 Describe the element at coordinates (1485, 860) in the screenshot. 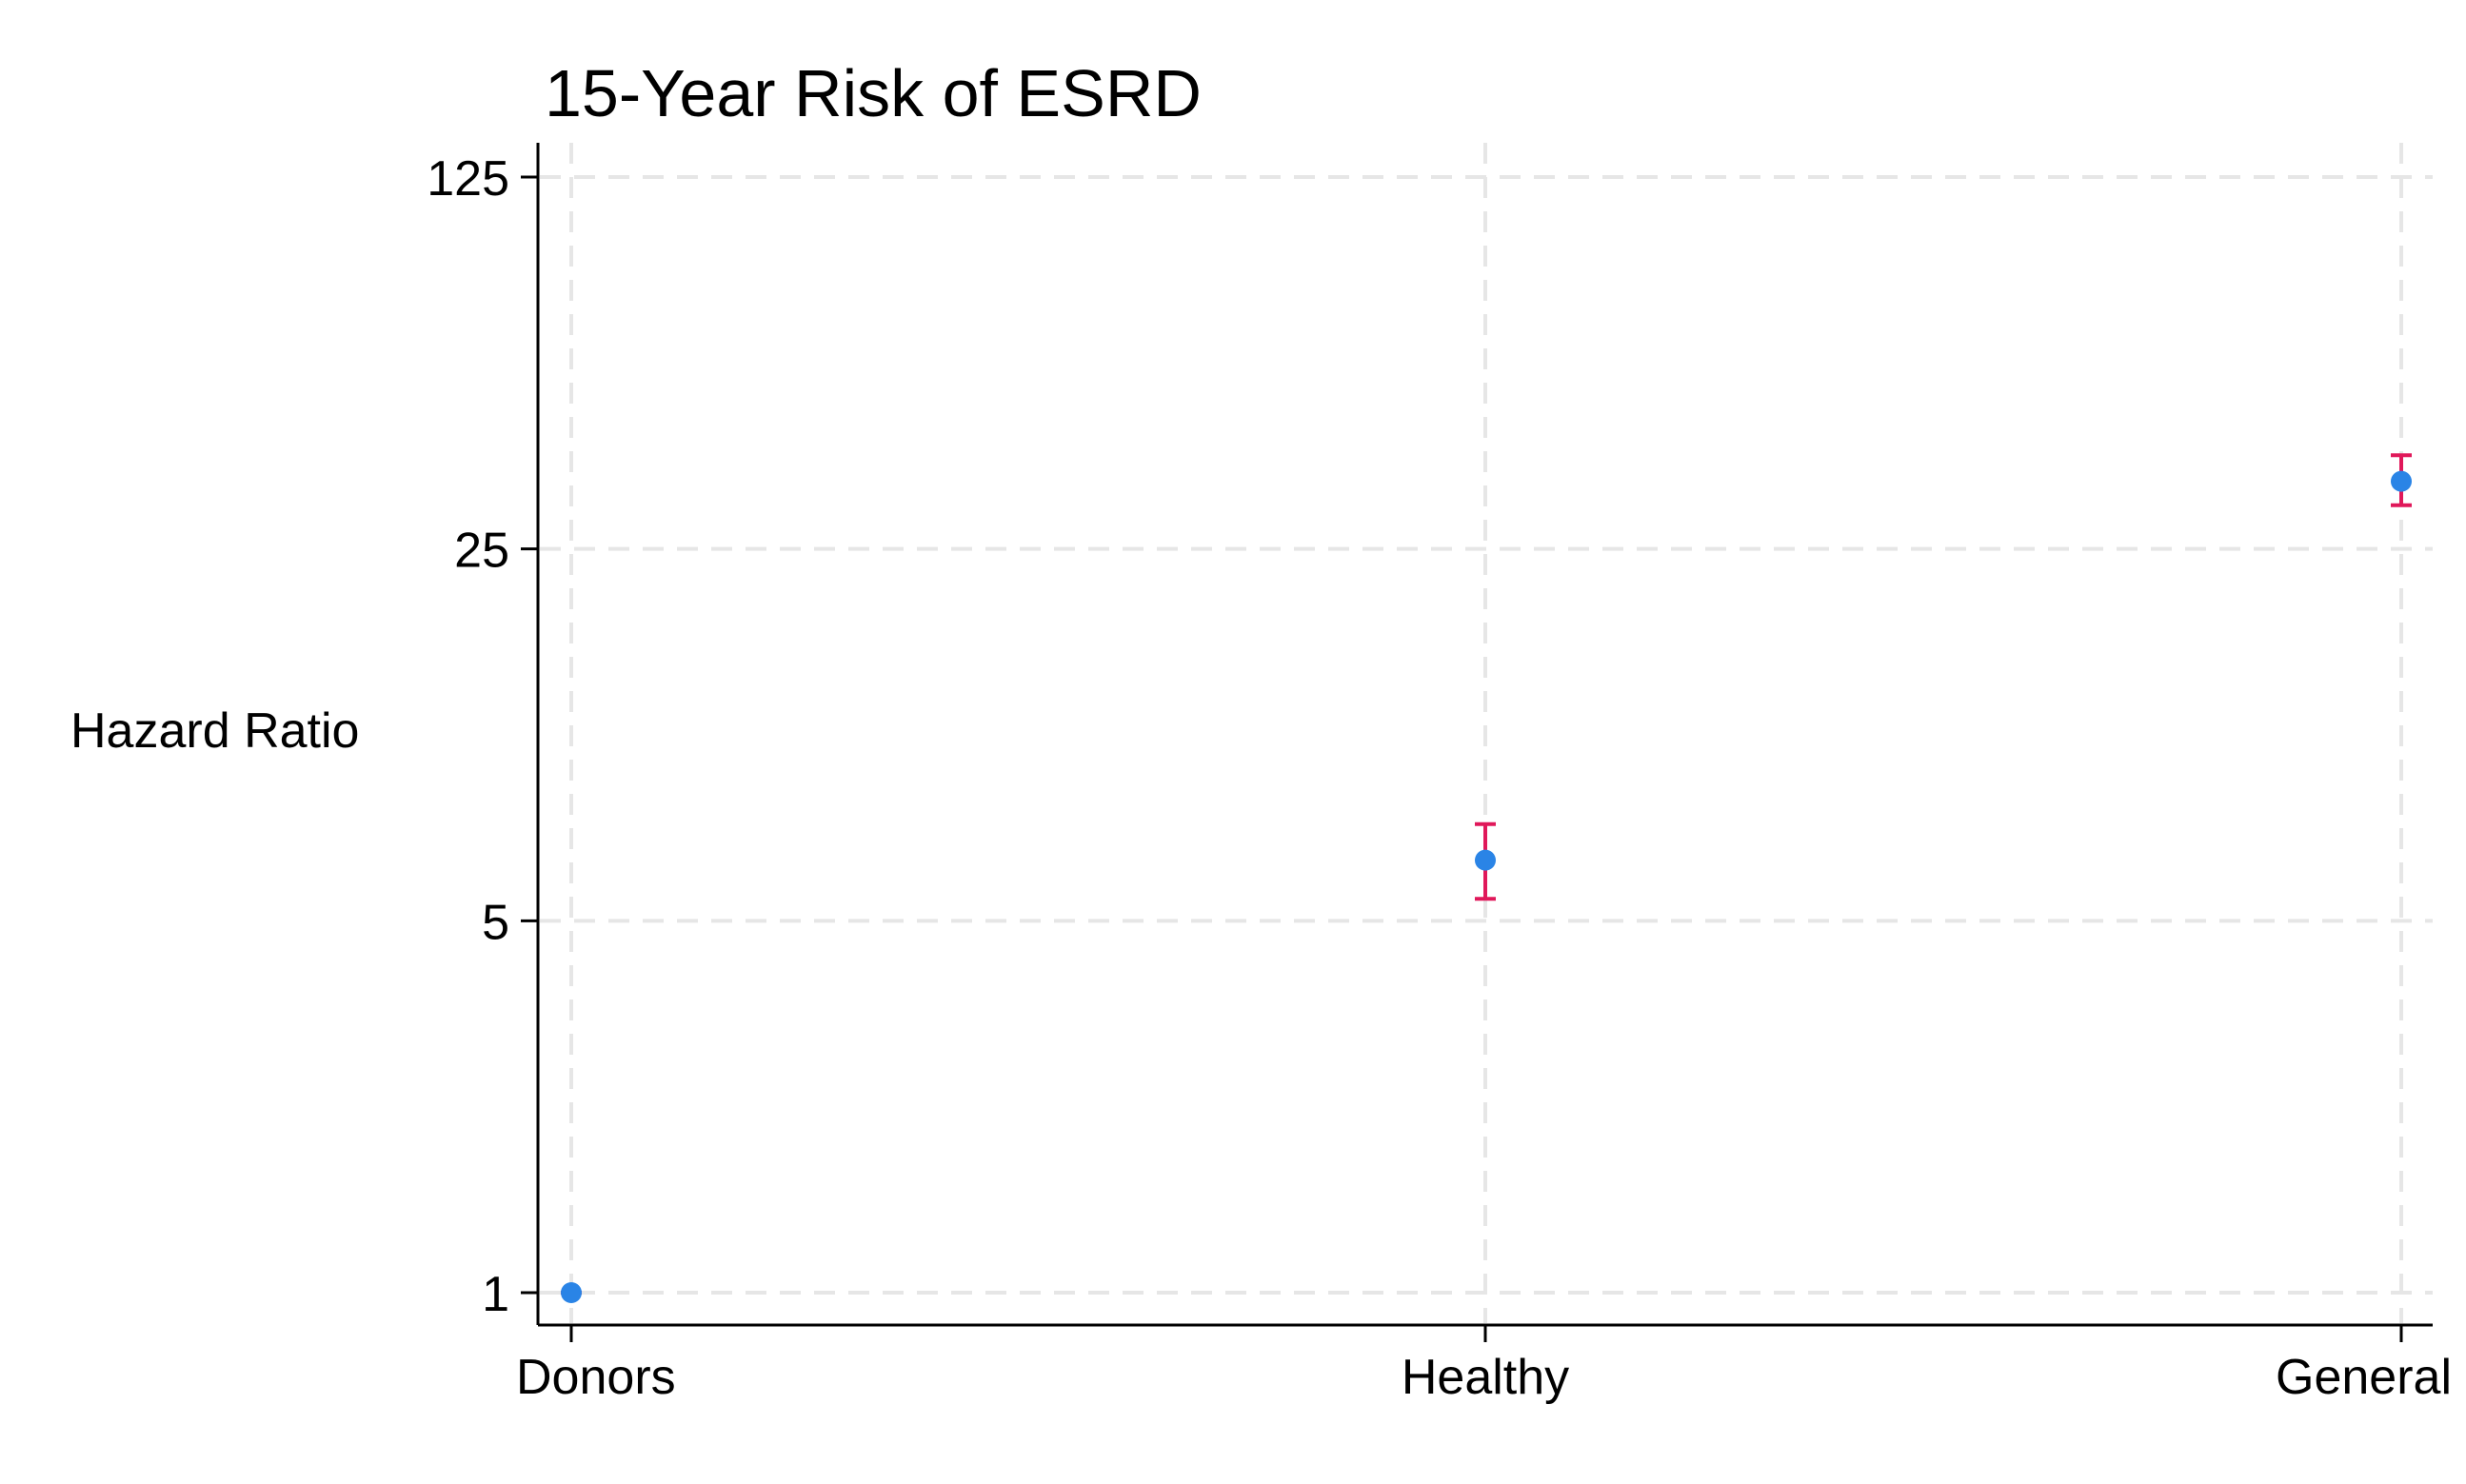

I see `data-point-healthy` at that location.